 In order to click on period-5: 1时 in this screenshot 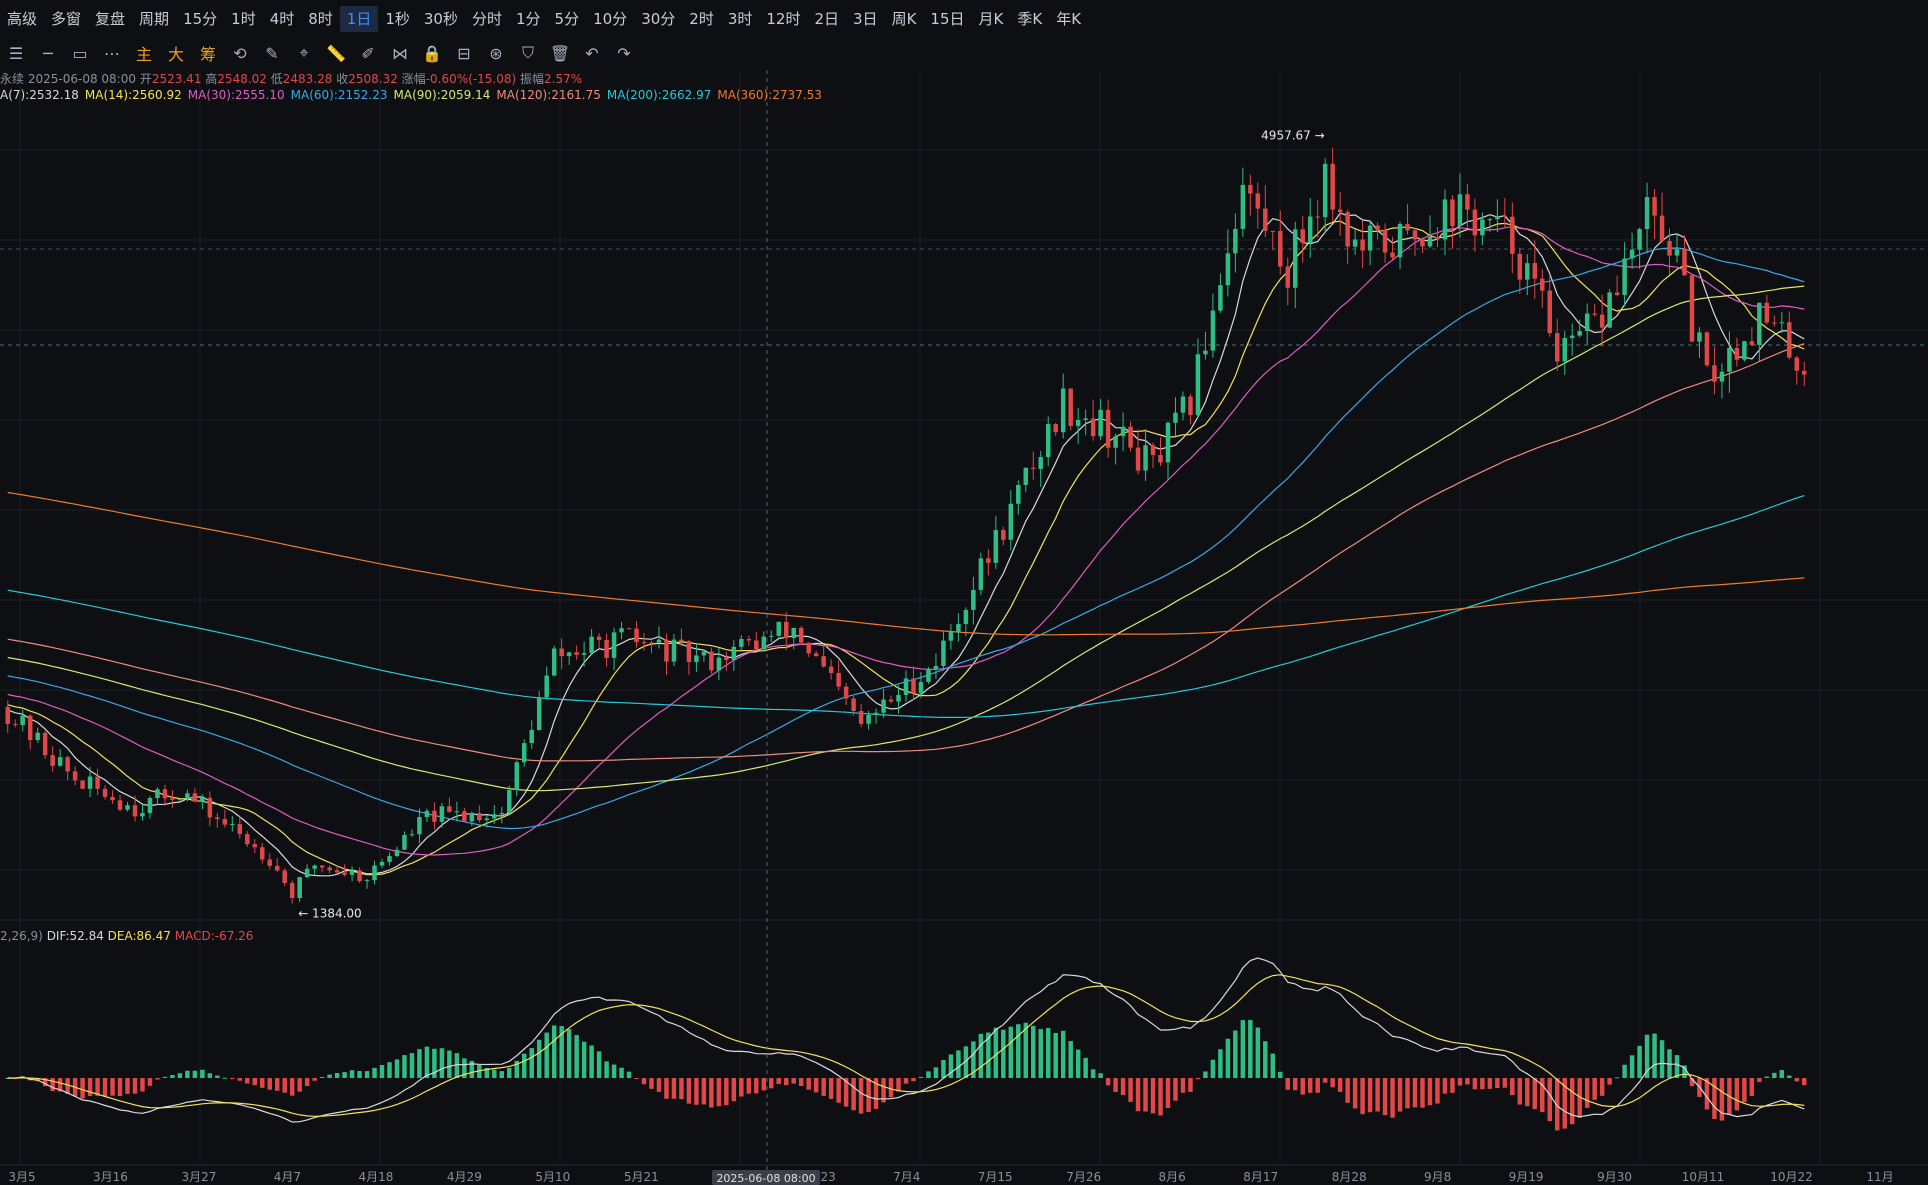, I will do `click(243, 19)`.